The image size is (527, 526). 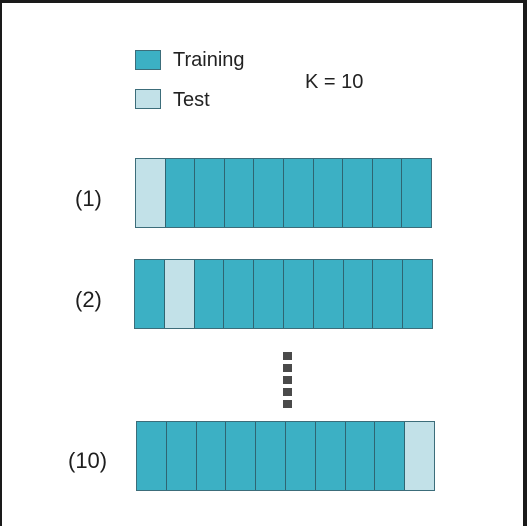 What do you see at coordinates (88, 198) in the screenshot?
I see `fold-label: (1)` at bounding box center [88, 198].